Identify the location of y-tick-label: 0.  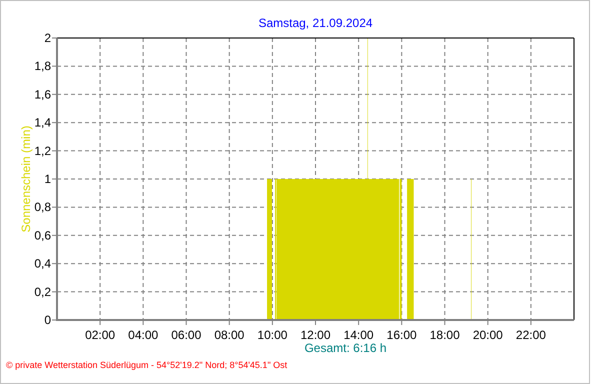
(48, 320).